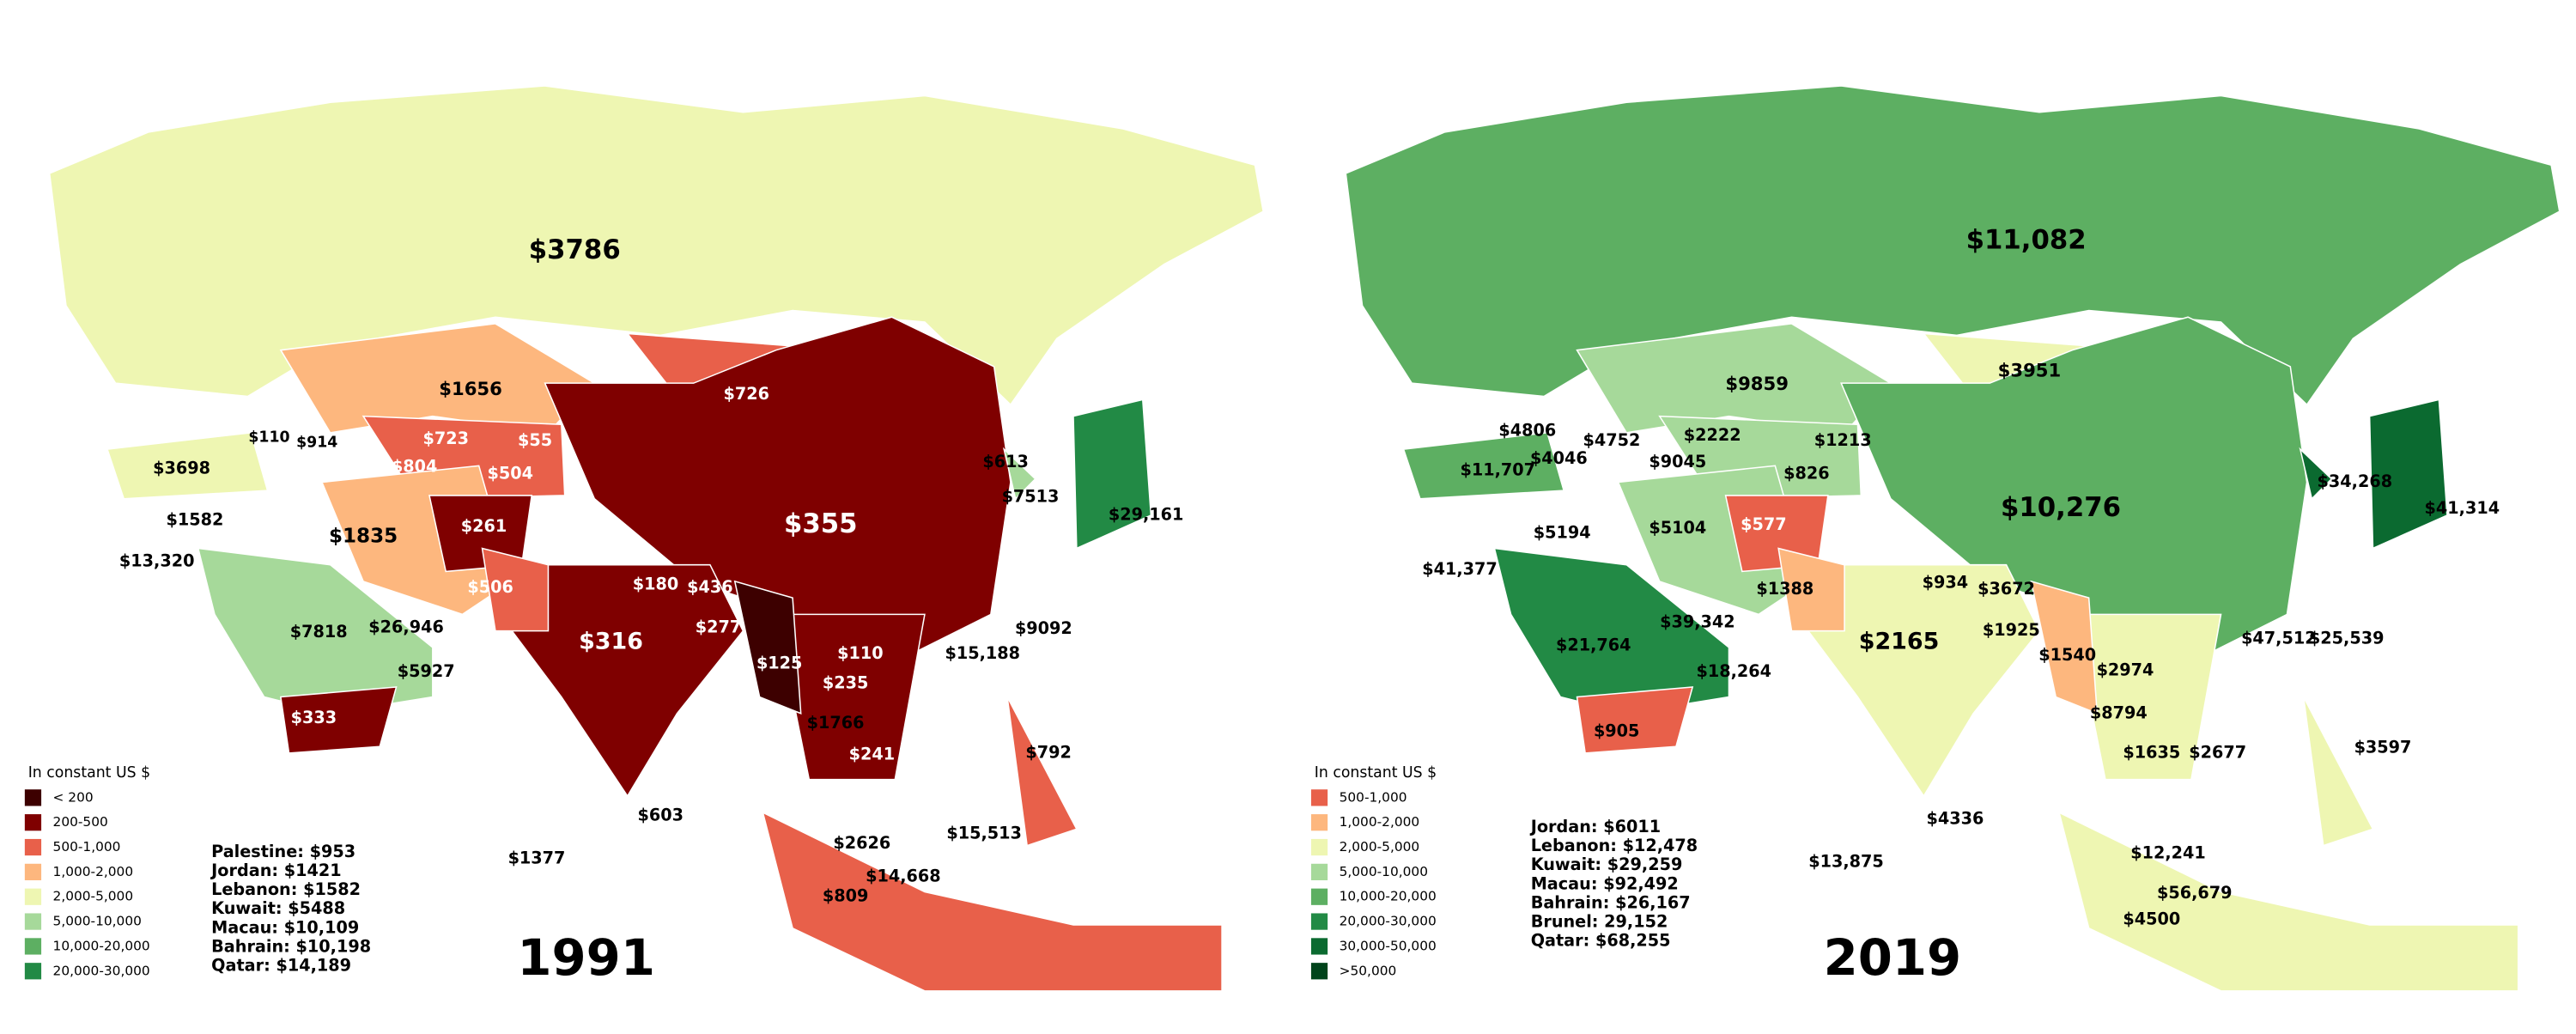  I want to click on value-label: $804, so click(415, 467).